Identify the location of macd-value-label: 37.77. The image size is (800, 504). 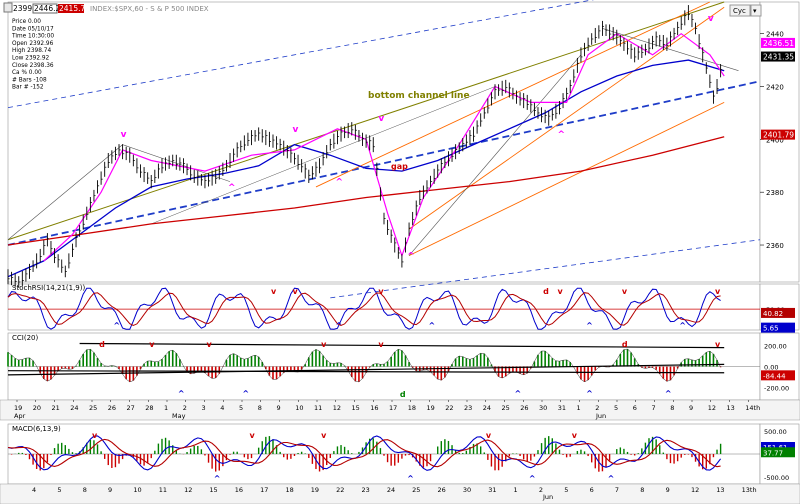
(773, 453).